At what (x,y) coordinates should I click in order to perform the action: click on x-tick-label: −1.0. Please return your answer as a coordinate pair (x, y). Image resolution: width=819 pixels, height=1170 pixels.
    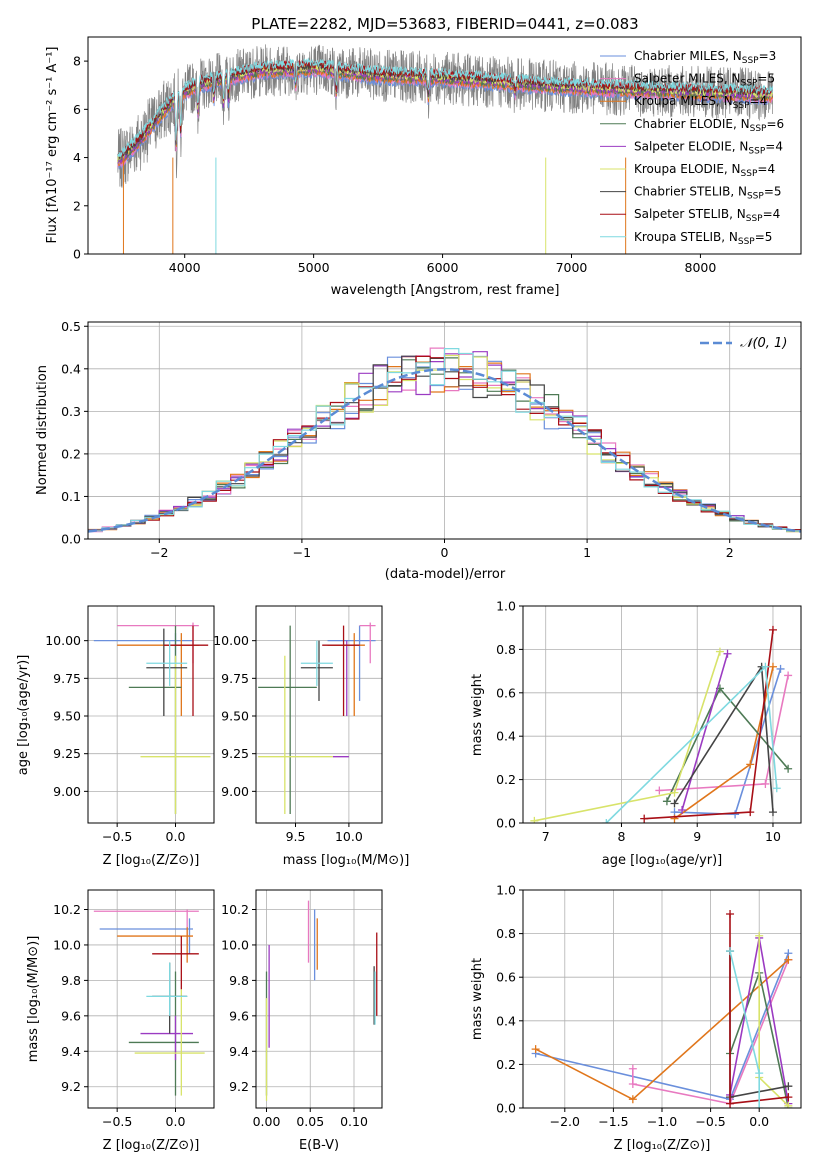
    Looking at the image, I should click on (662, 1121).